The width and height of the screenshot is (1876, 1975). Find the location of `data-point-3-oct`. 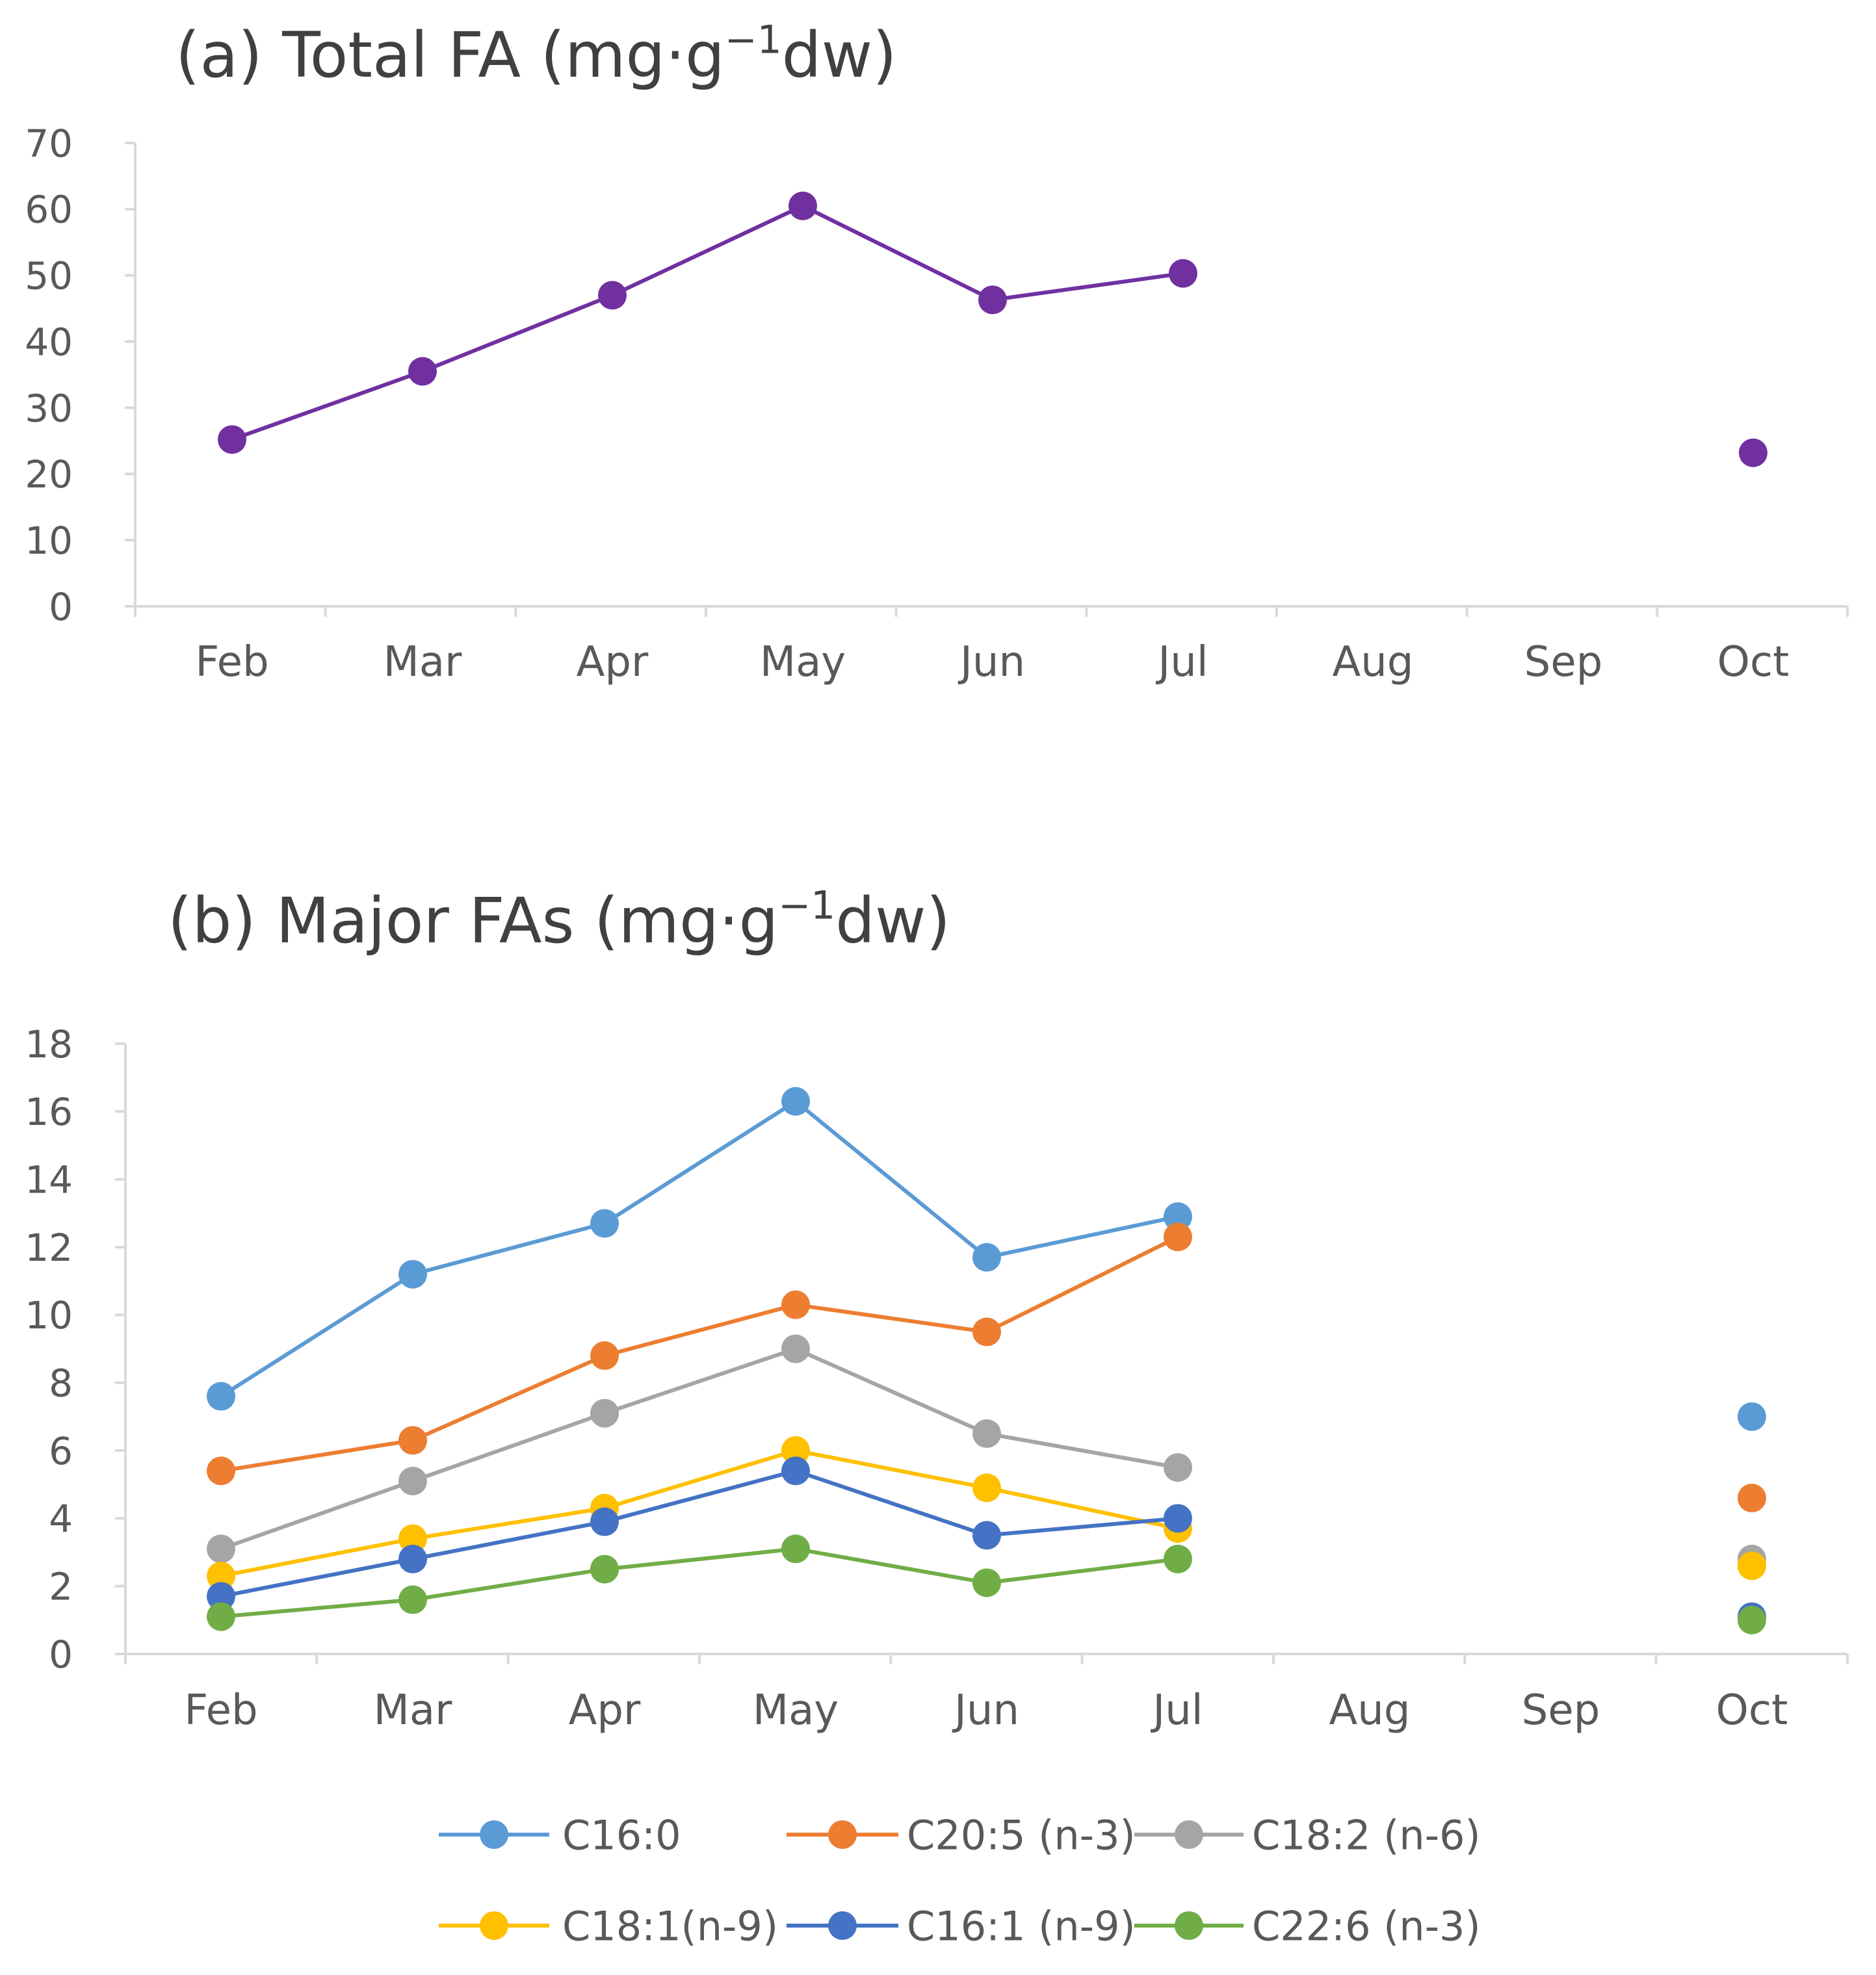

data-point-3-oct is located at coordinates (1752, 1566).